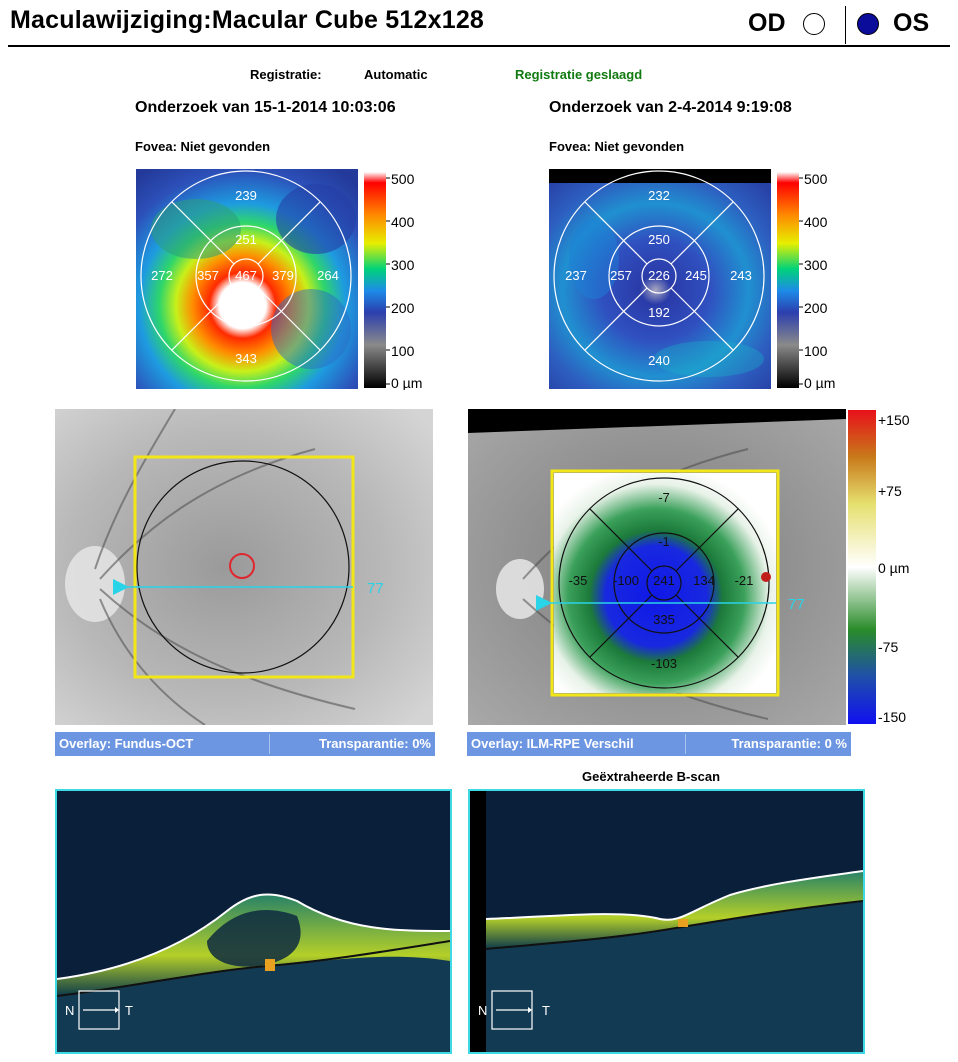 The width and height of the screenshot is (958, 1062). What do you see at coordinates (664, 541) in the screenshot?
I see `diff-sector-superior-inner: -1` at bounding box center [664, 541].